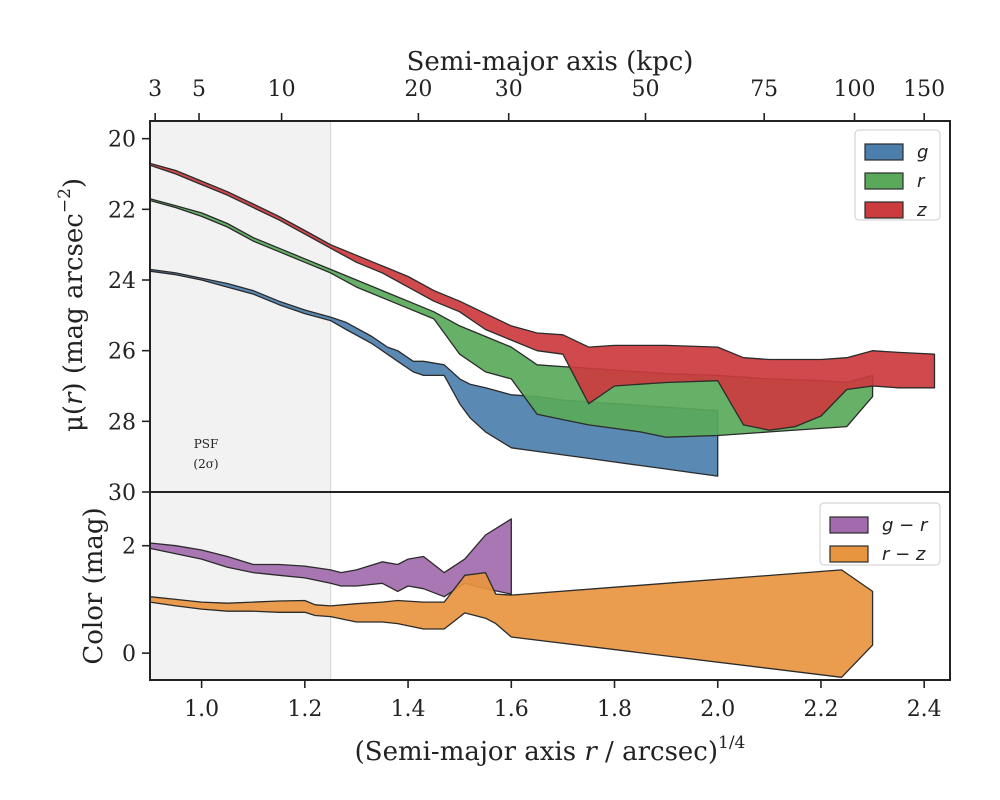 The width and height of the screenshot is (1000, 800). I want to click on upper-legend-label: g, so click(922, 152).